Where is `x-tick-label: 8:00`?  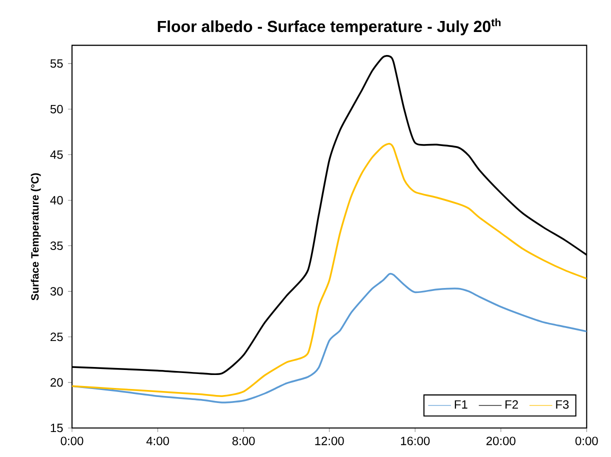
x-tick-label: 8:00 is located at coordinates (243, 441).